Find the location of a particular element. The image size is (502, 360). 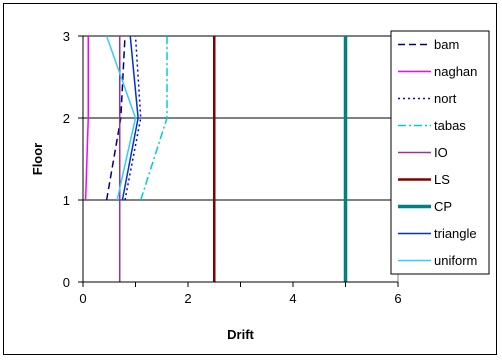

x-tick-label: 2 is located at coordinates (187, 298).